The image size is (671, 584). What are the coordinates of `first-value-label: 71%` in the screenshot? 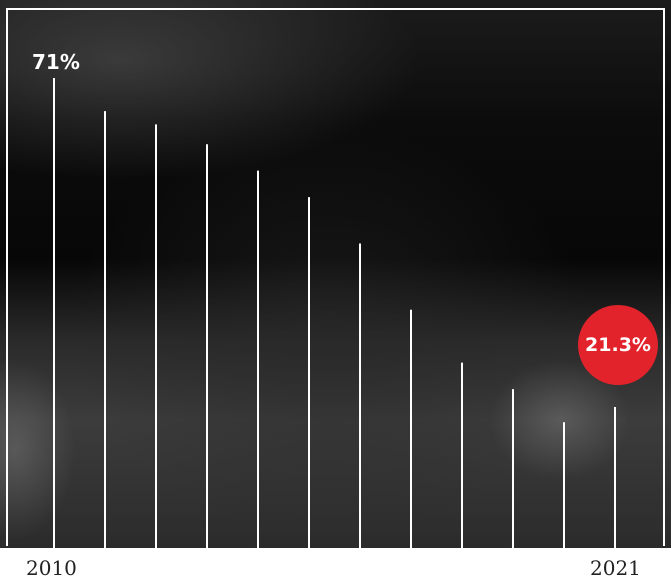 It's located at (56, 62).